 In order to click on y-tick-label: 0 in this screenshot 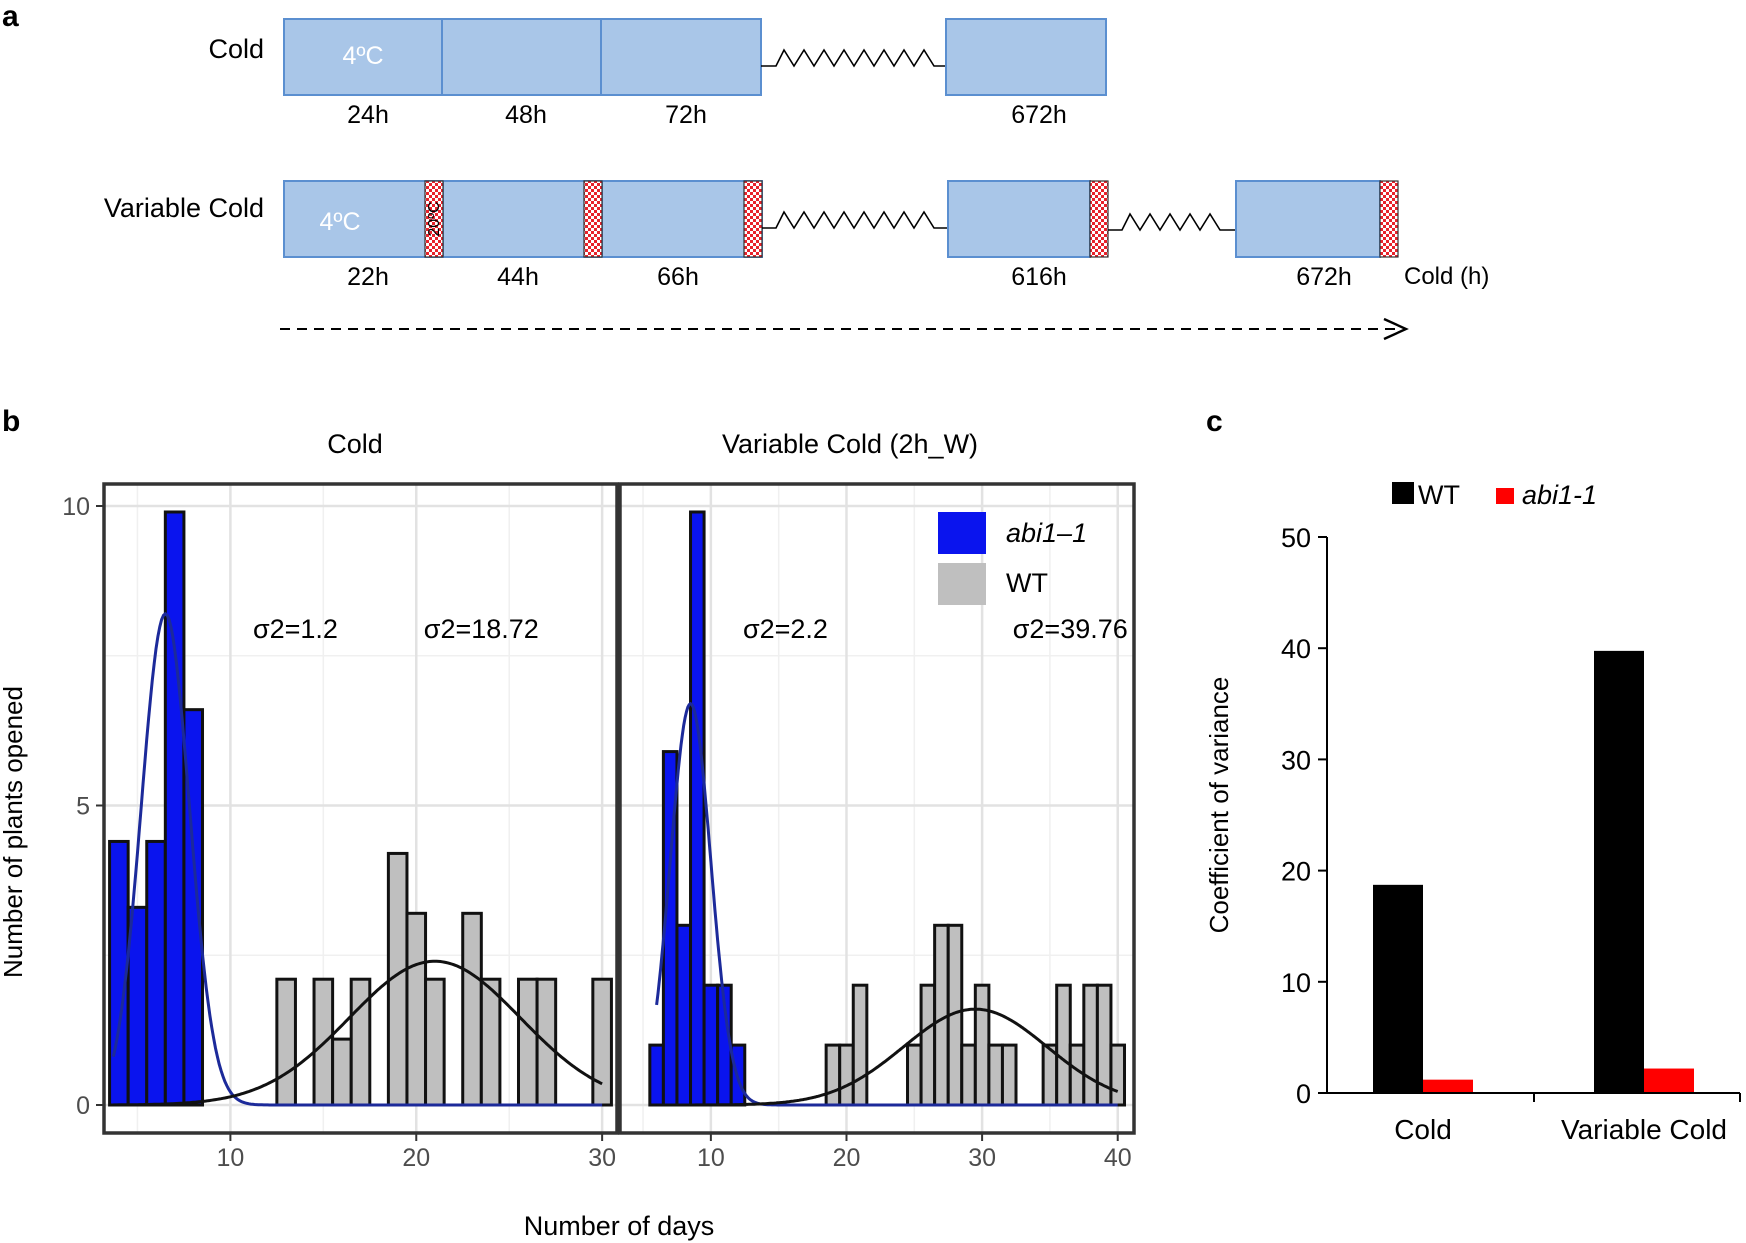, I will do `click(83, 1106)`.